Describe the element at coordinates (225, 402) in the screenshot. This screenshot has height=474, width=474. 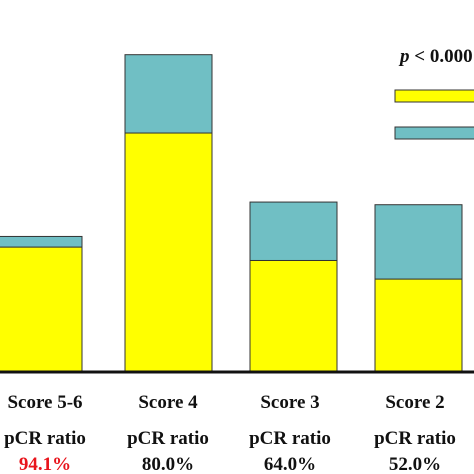
I see `x-tick-labels: Score 5-6 Score 4 Score 3 Score 2` at that location.